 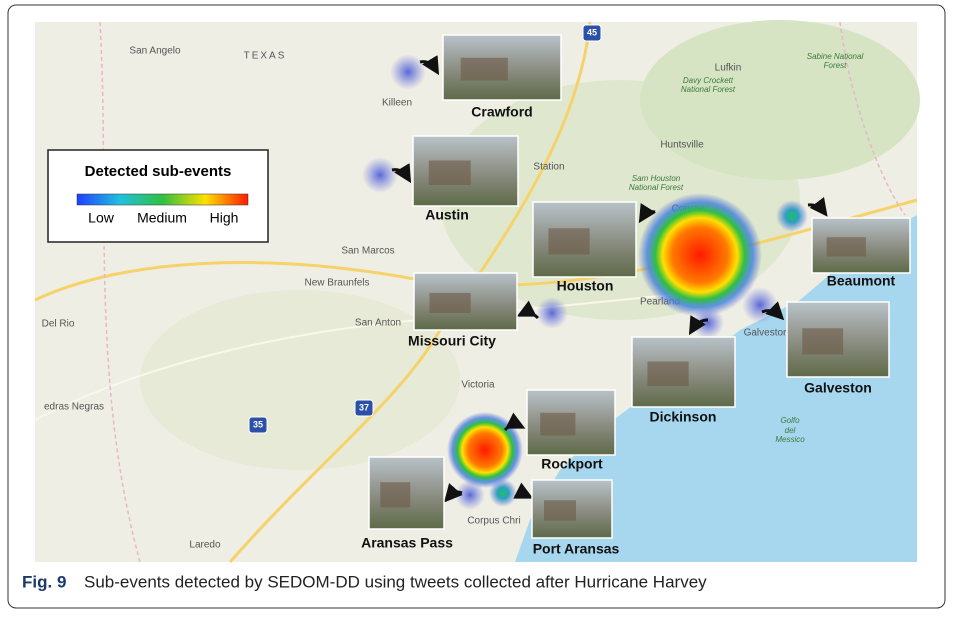 I want to click on map-label: Station, so click(x=548, y=167).